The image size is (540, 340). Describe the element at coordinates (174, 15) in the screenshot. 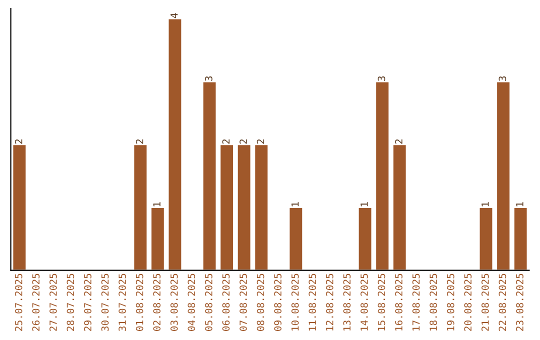

I see `data-label: 4` at that location.